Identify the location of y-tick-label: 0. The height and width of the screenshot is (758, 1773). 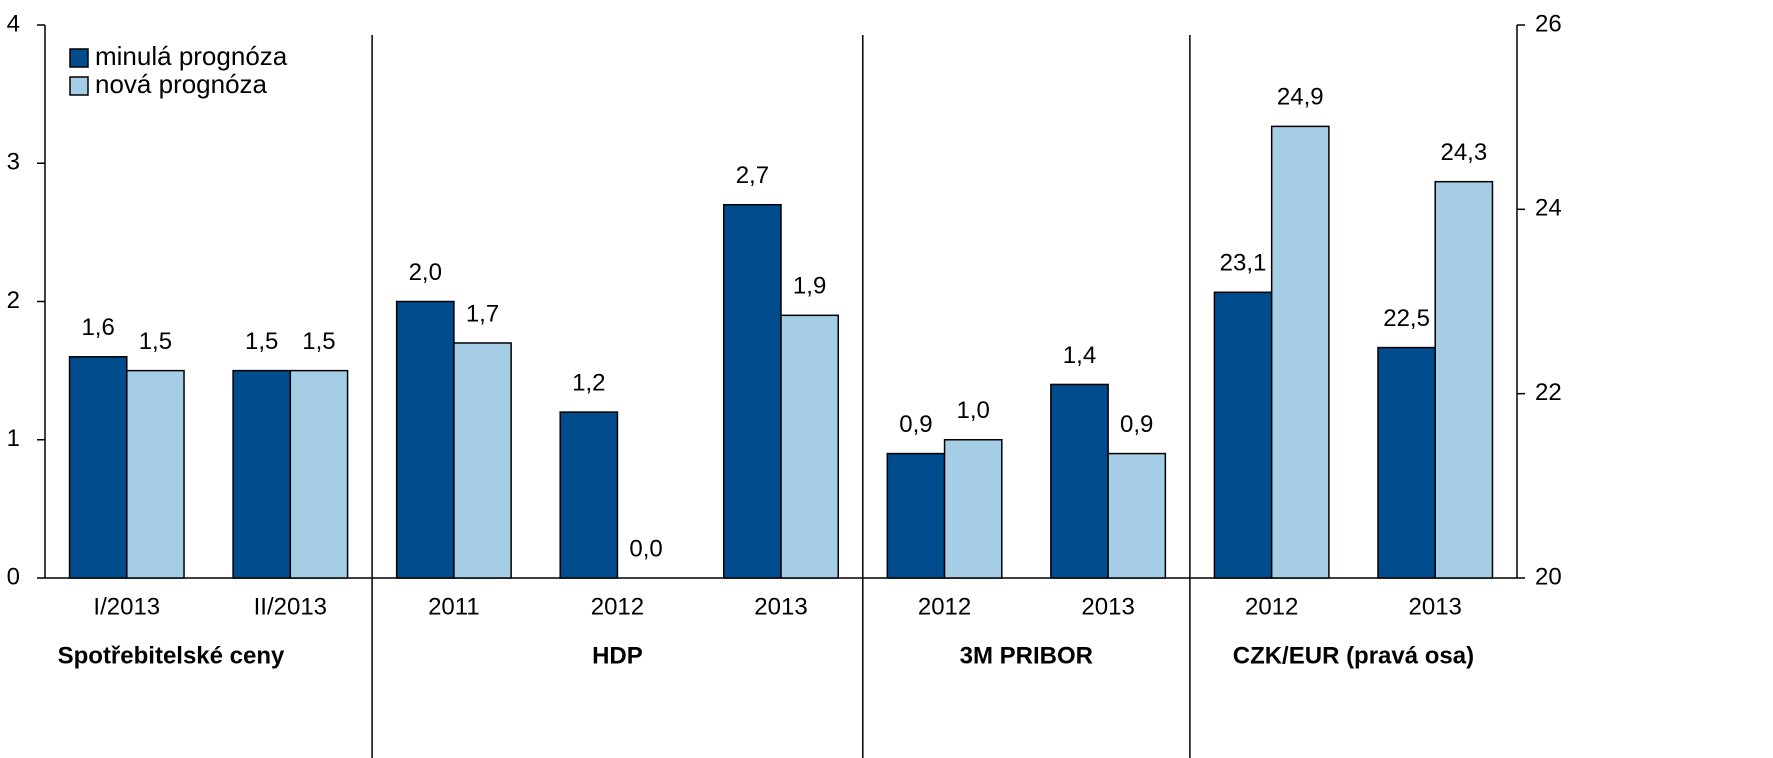
(13, 576).